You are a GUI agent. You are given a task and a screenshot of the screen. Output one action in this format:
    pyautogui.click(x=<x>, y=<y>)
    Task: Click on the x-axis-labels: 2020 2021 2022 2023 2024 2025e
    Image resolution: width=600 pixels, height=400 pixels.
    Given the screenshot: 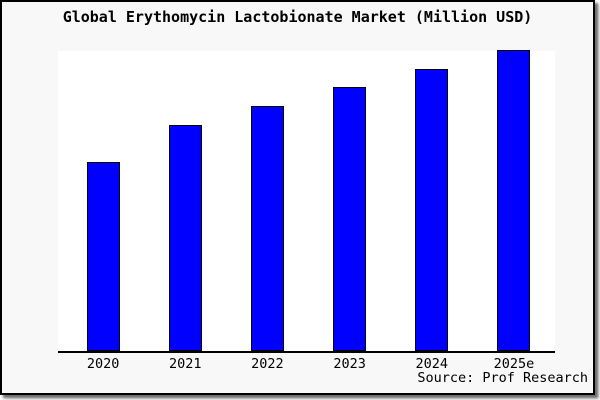 What is the action you would take?
    pyautogui.click(x=306, y=364)
    